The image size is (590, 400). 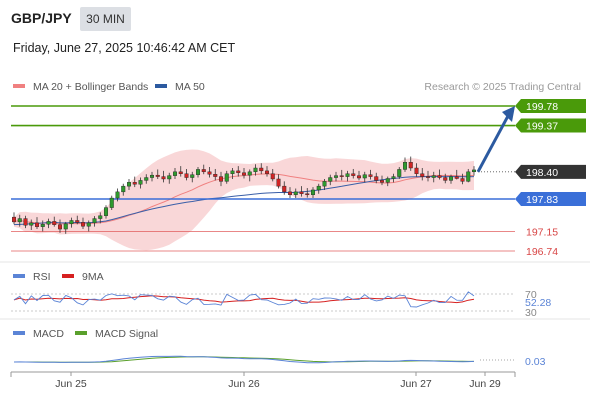 What do you see at coordinates (71, 384) in the screenshot?
I see `x-tick-label-0: Jun 25` at bounding box center [71, 384].